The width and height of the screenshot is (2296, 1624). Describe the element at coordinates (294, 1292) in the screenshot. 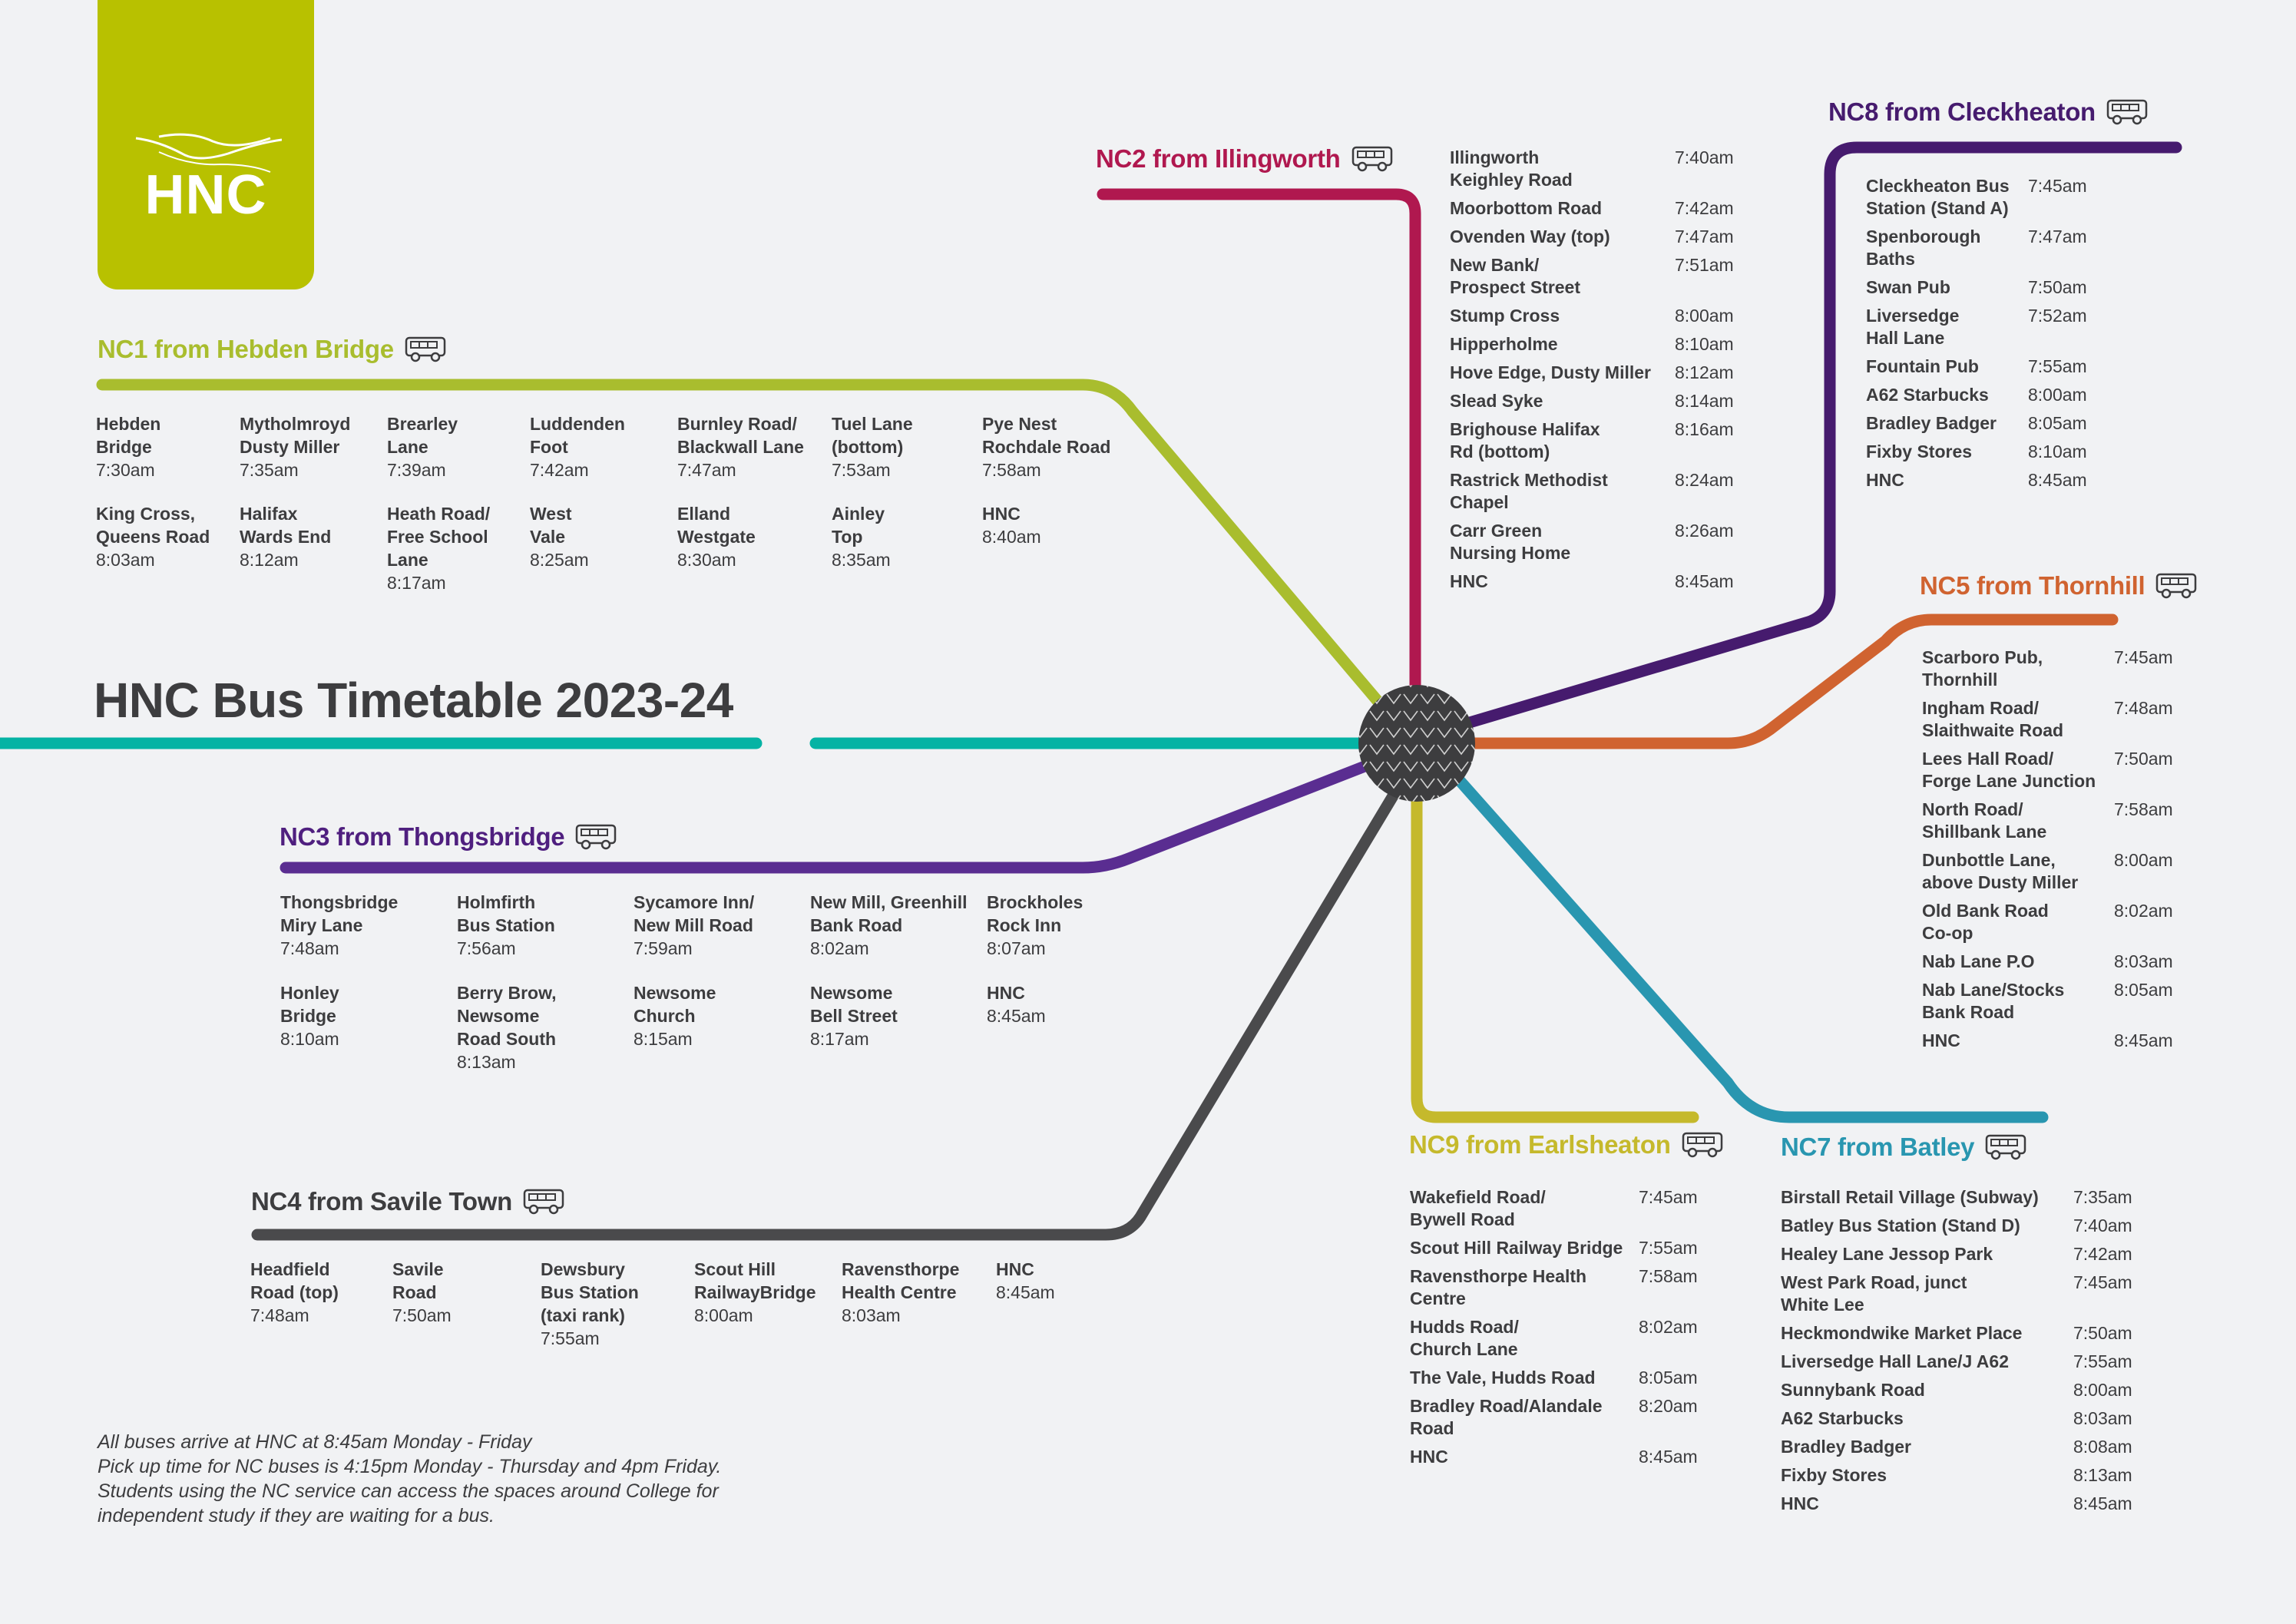

I see `stop: Headfield Road (top) 7:48am` at that location.